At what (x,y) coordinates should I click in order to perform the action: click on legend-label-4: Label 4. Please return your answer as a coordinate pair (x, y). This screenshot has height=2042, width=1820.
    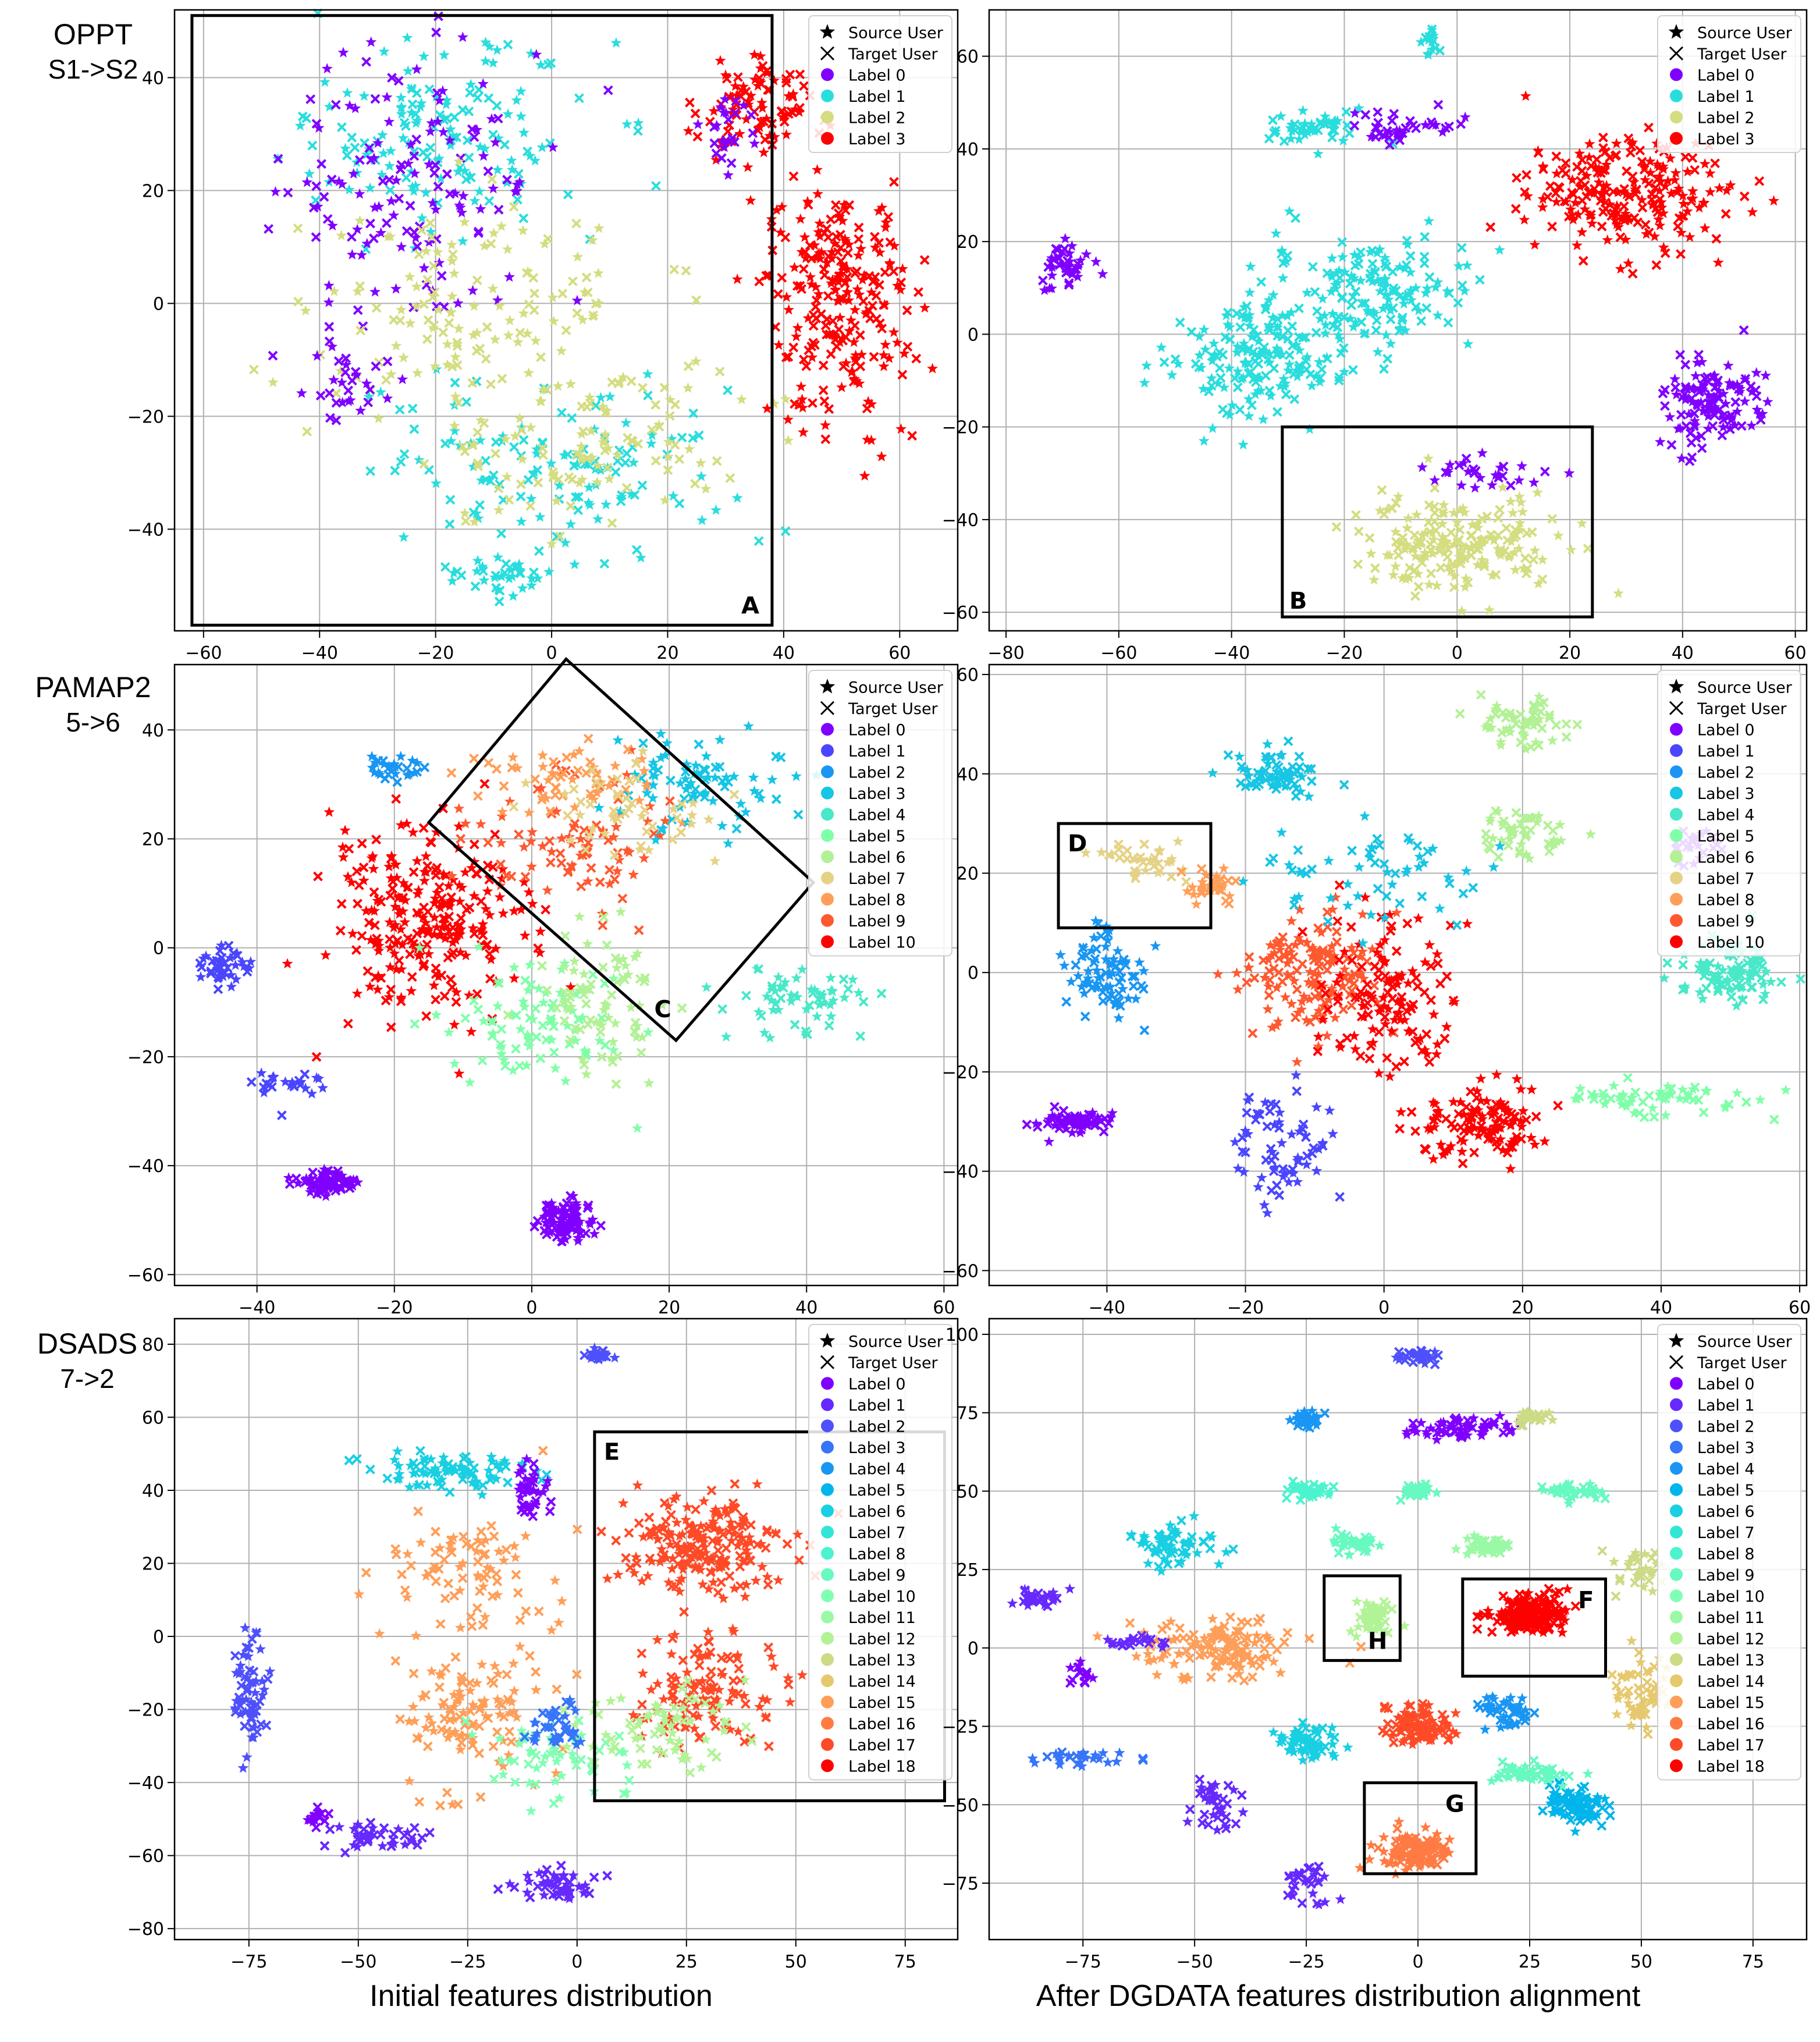
    Looking at the image, I should click on (1726, 815).